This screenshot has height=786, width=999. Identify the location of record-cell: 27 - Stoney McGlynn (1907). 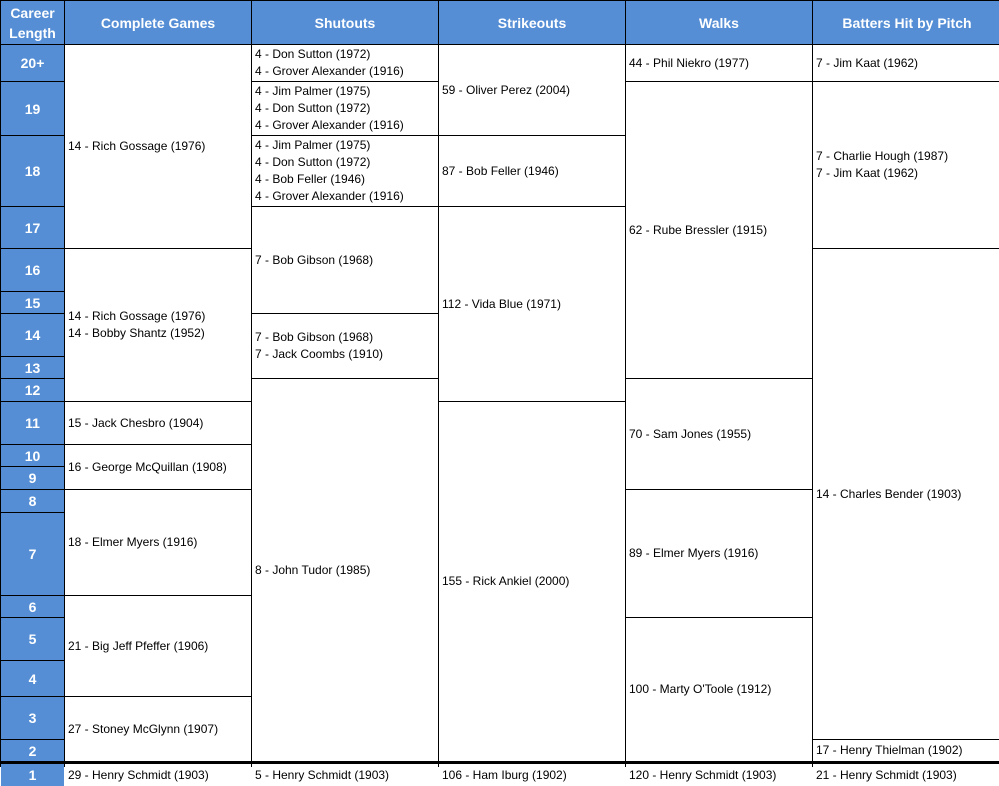
(158, 729).